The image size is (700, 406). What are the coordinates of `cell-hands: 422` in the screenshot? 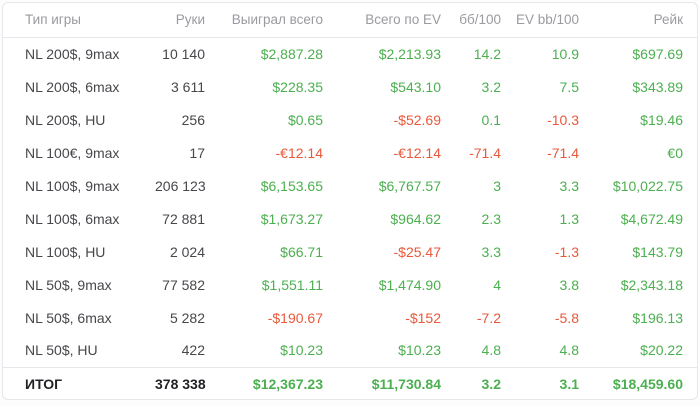 It's located at (193, 350).